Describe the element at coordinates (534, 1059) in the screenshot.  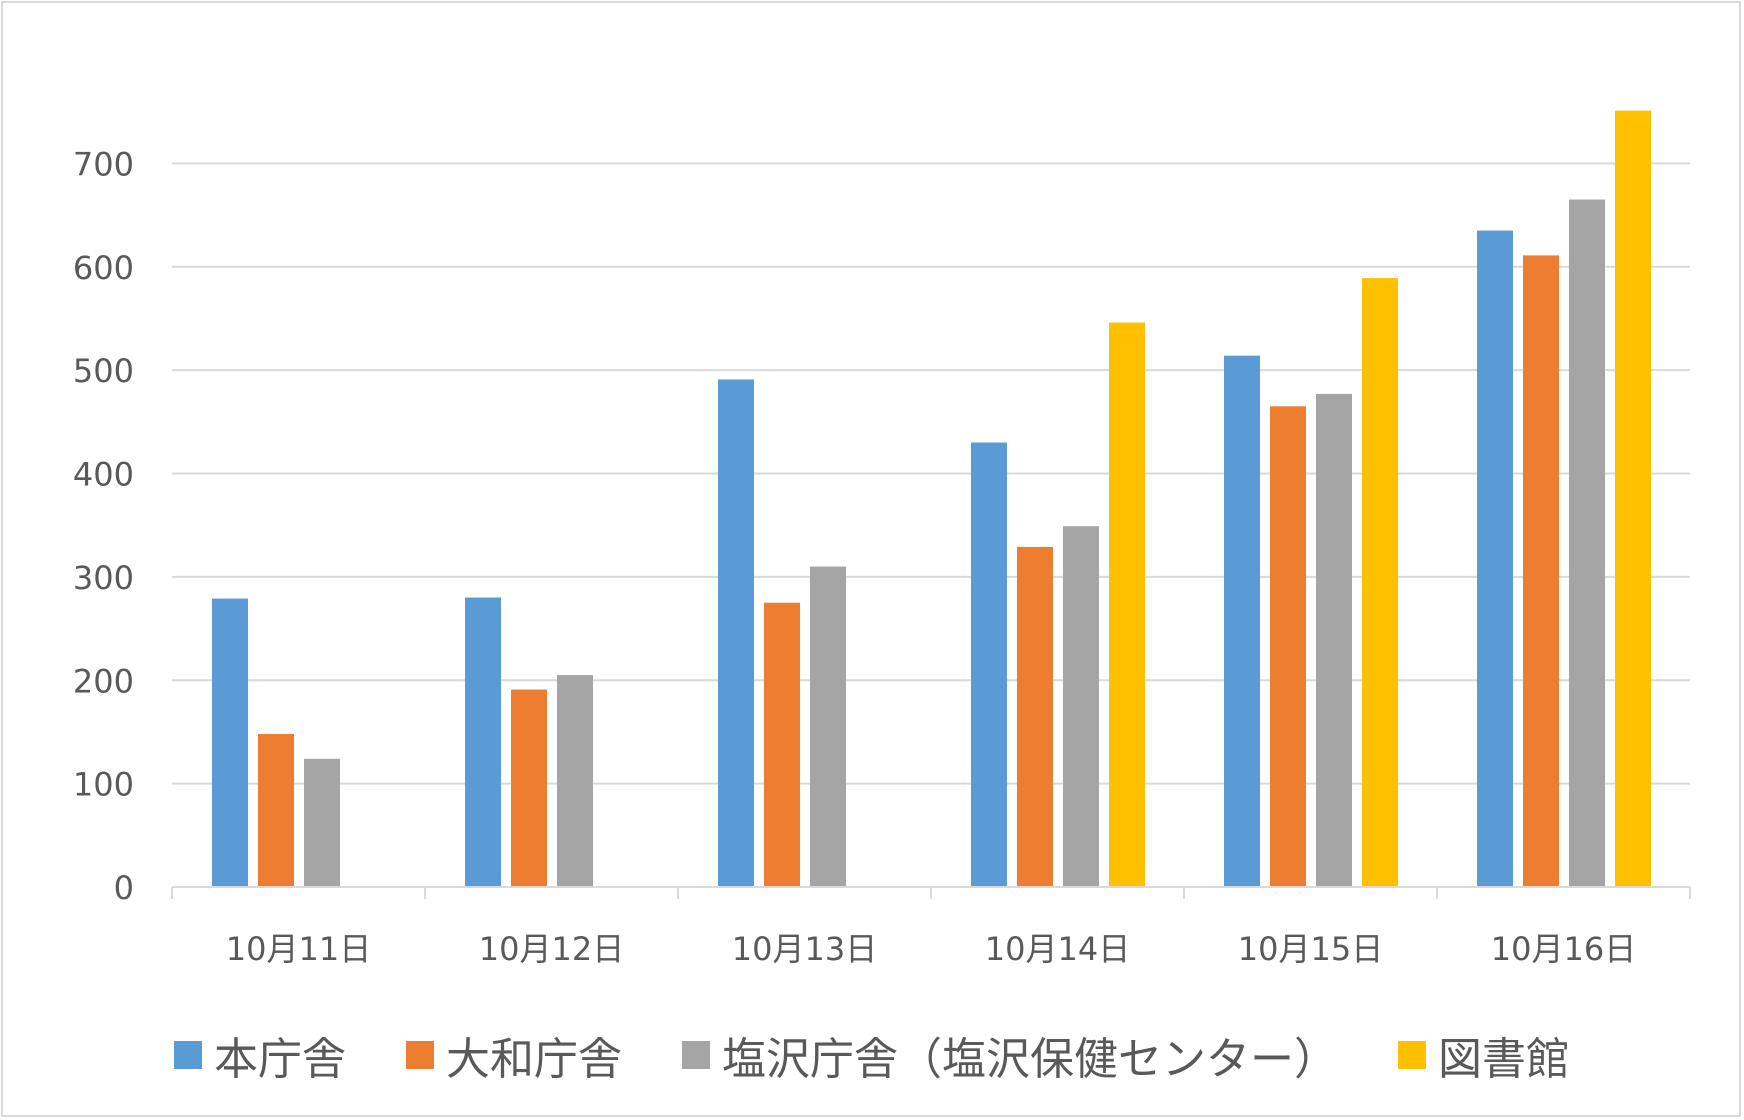
I see `legend-label: 大和庁舎` at that location.